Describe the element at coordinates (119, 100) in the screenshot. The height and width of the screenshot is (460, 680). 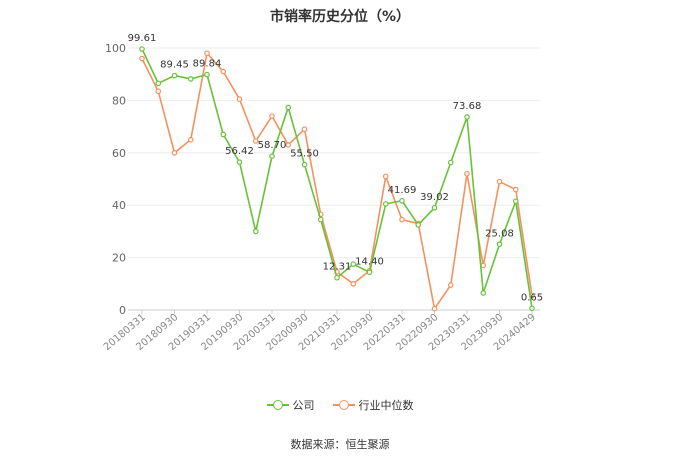
I see `y-tick-label: 80` at that location.